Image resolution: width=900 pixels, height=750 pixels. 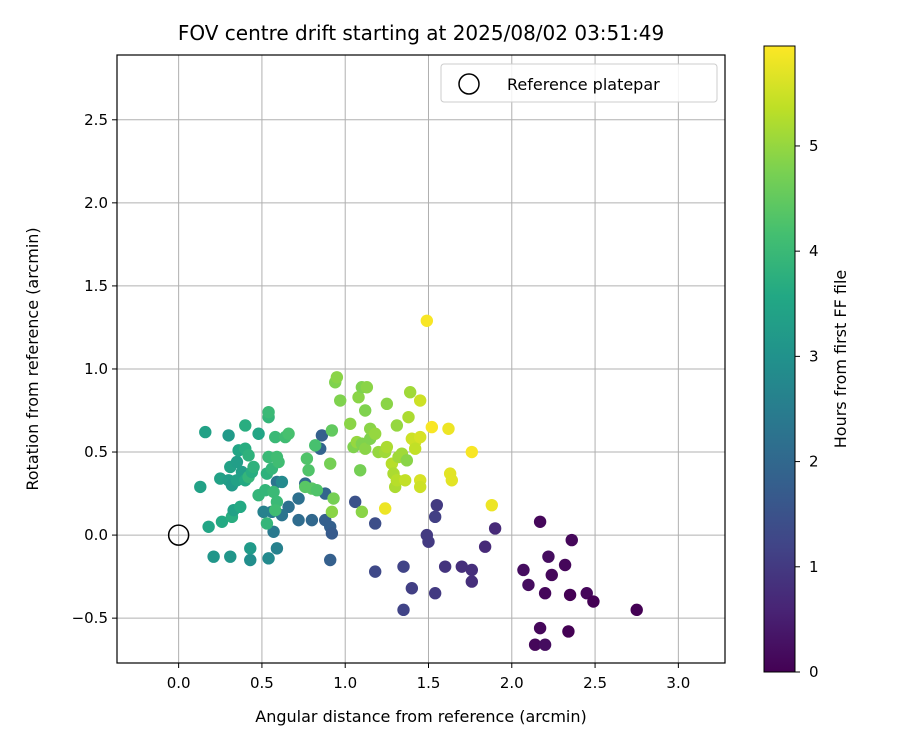 I want to click on x-tick-label: 2.5, so click(x=595, y=683).